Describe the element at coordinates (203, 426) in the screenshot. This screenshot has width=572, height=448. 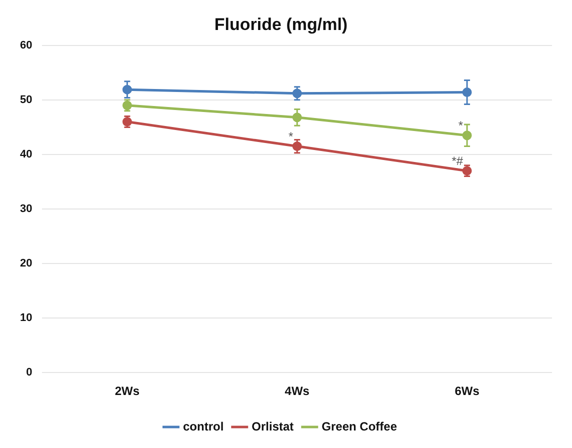
I see `legend-label: control` at that location.